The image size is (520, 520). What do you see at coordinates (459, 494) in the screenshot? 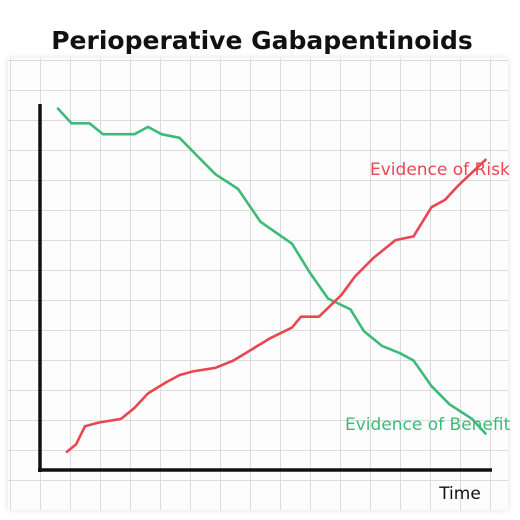
I see `x-axis-label: Time` at bounding box center [459, 494].